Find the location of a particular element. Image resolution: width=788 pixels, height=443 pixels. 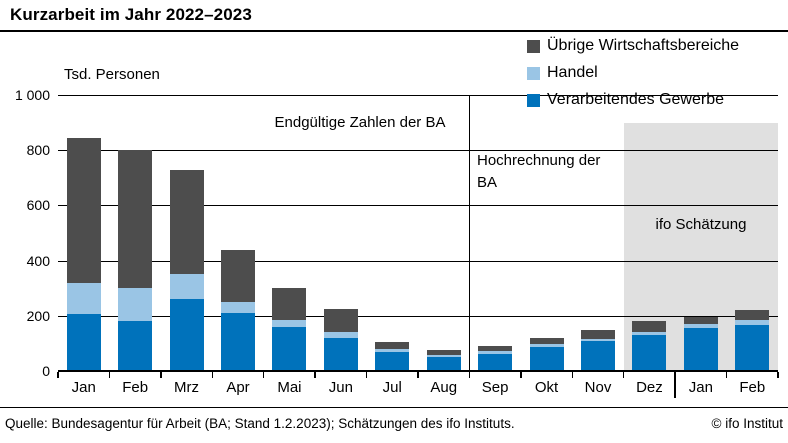

final-projection-divider-line is located at coordinates (469, 233).